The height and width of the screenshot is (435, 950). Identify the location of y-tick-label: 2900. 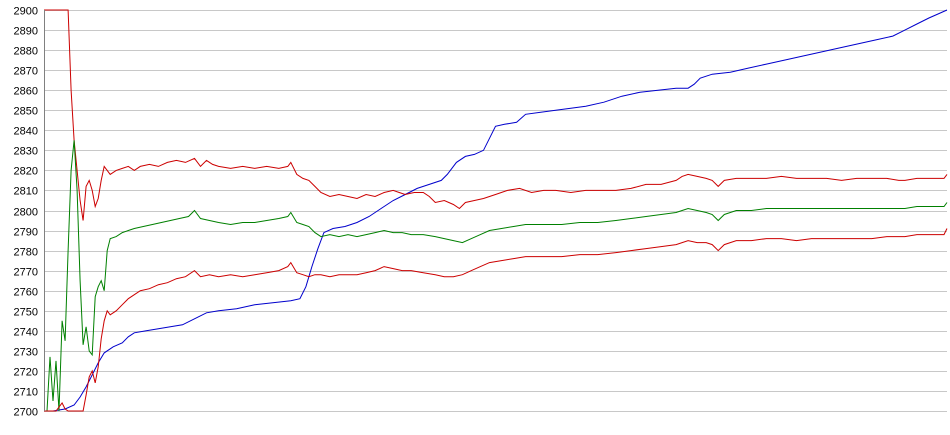
(26, 12).